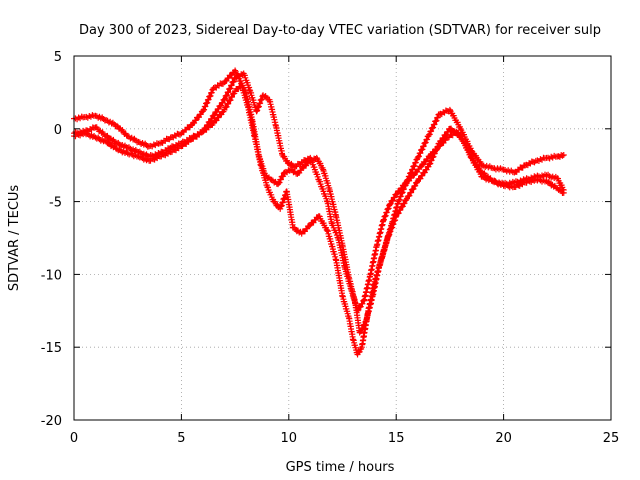 Image resolution: width=640 pixels, height=480 pixels. Describe the element at coordinates (289, 438) in the screenshot. I see `x-tick-label: 10` at that location.